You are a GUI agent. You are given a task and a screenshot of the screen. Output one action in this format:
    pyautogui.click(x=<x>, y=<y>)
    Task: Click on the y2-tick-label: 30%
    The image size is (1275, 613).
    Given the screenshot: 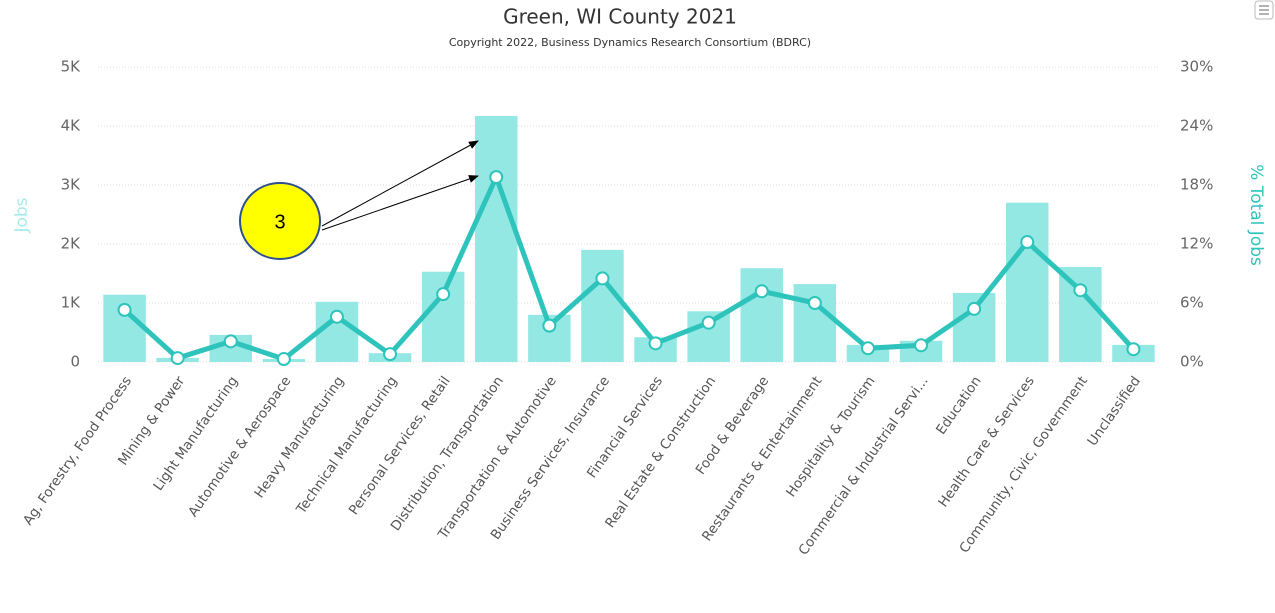 What is the action you would take?
    pyautogui.click(x=1196, y=67)
    